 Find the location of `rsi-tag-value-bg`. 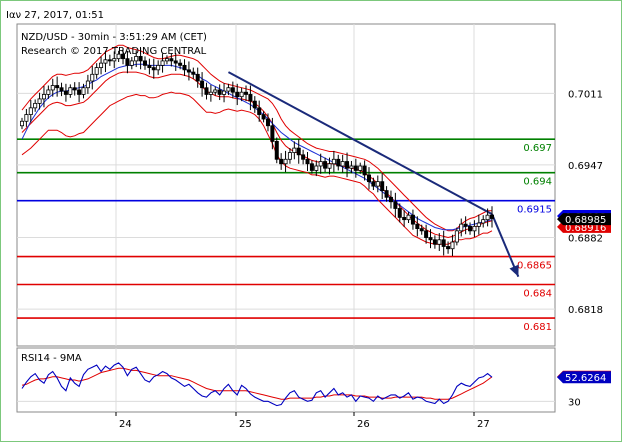

rsi-tag-value-bg is located at coordinates (584, 377).